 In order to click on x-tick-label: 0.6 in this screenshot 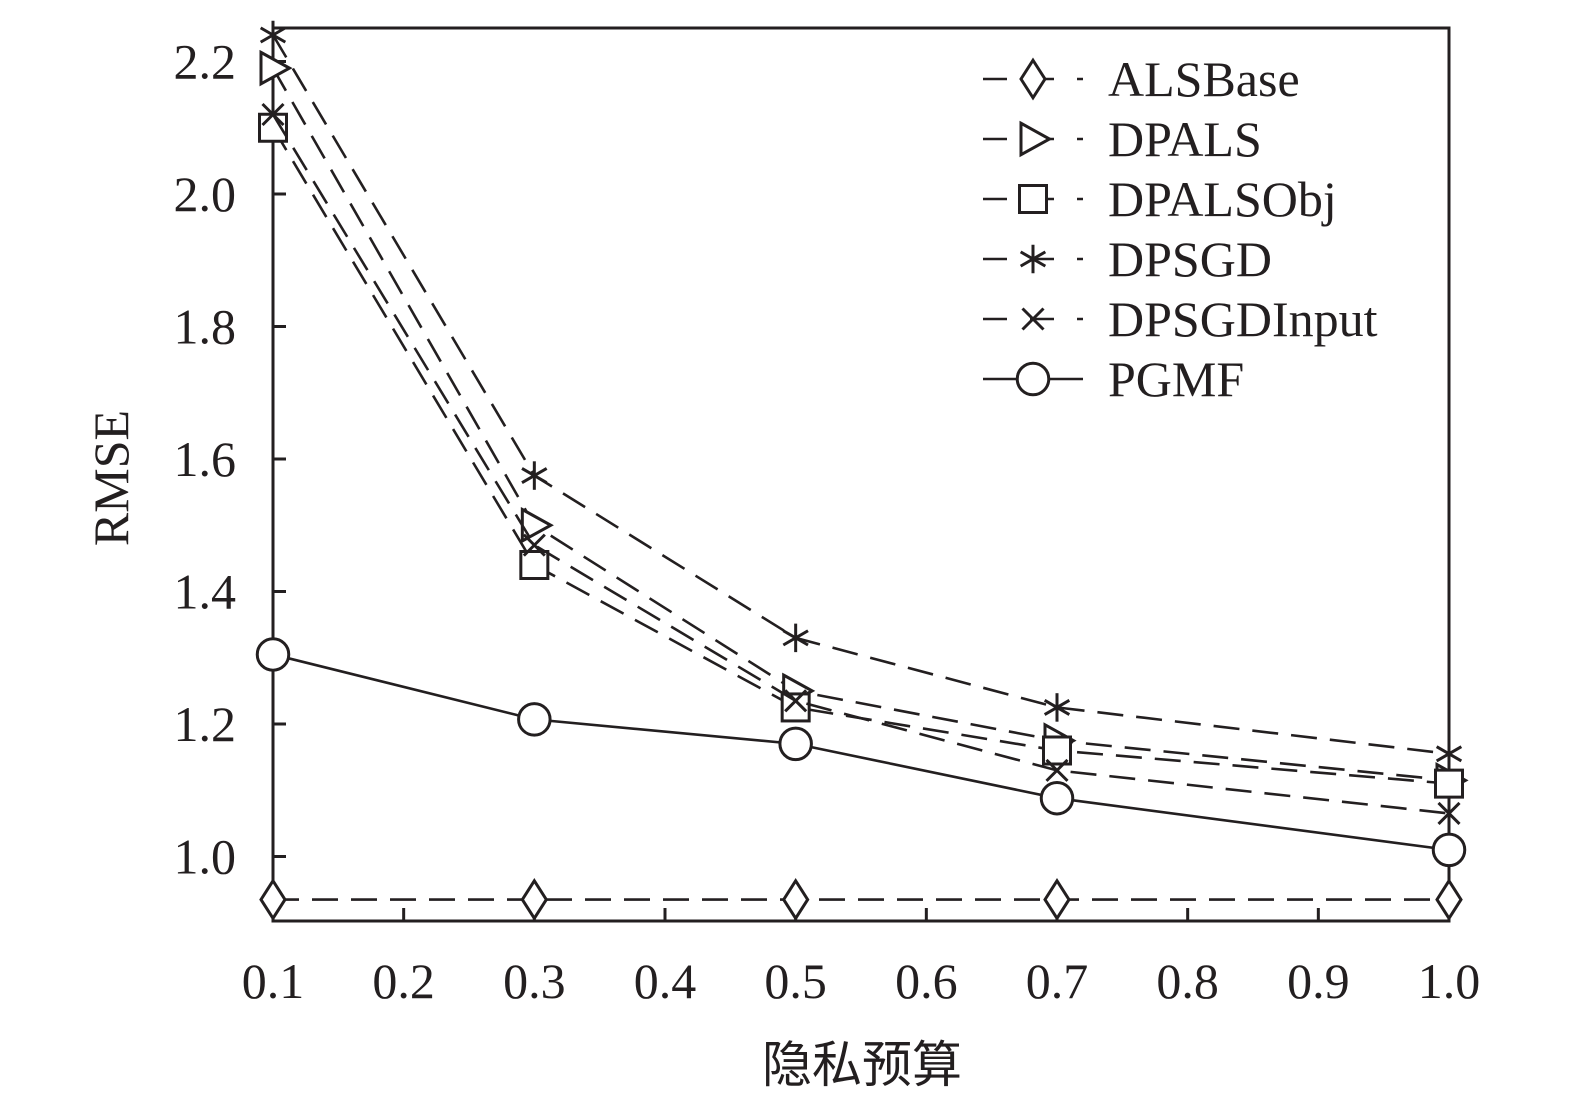, I will do `click(926, 981)`.